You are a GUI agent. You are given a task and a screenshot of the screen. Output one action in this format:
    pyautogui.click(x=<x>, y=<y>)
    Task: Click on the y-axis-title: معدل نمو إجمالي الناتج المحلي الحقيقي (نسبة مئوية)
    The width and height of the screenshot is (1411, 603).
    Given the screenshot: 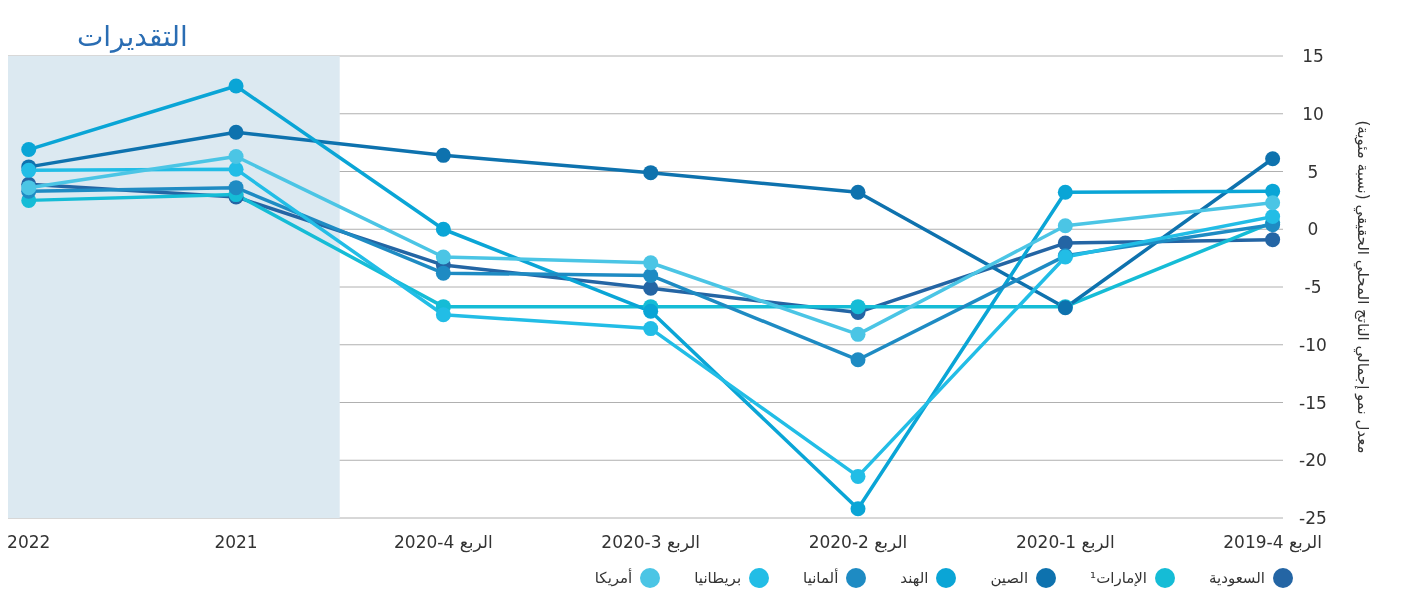 What is the action you would take?
    pyautogui.click(x=1362, y=287)
    